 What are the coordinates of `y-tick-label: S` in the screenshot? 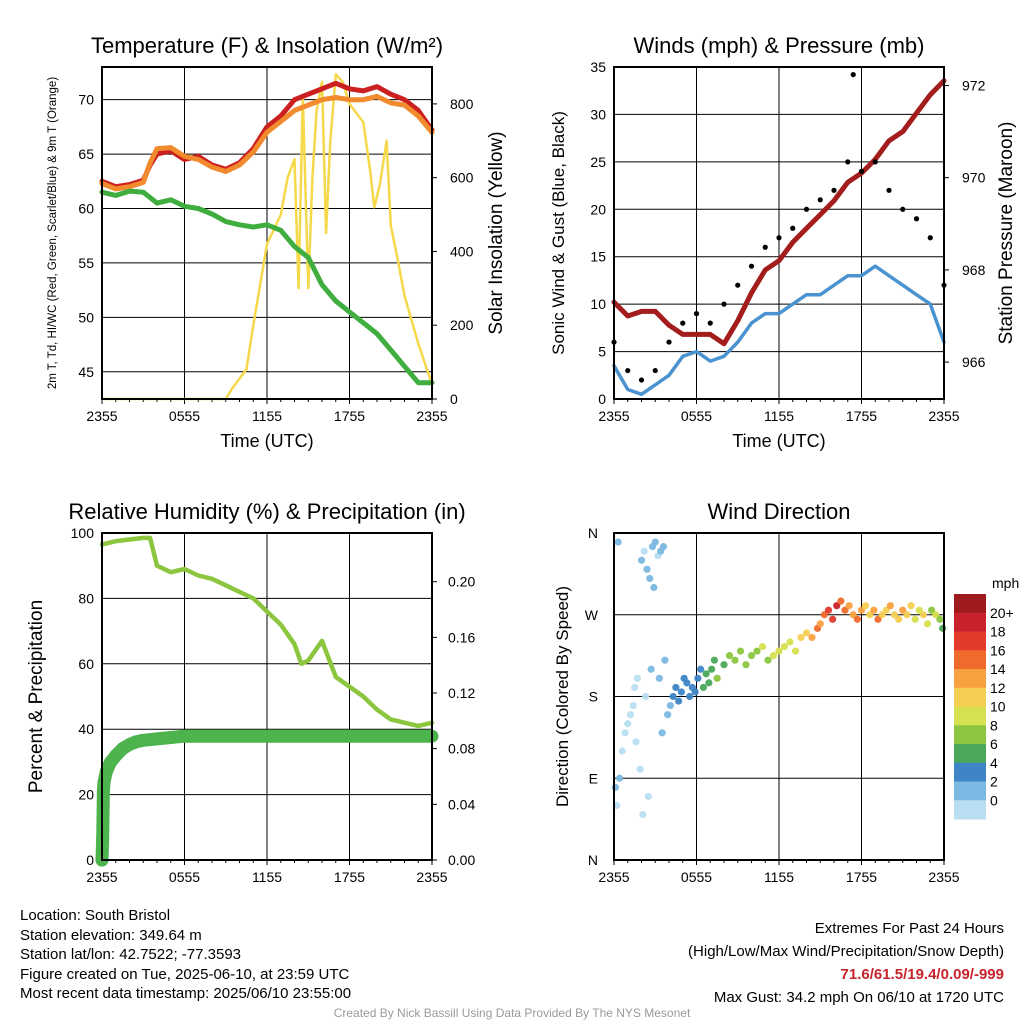 It's located at (593, 697).